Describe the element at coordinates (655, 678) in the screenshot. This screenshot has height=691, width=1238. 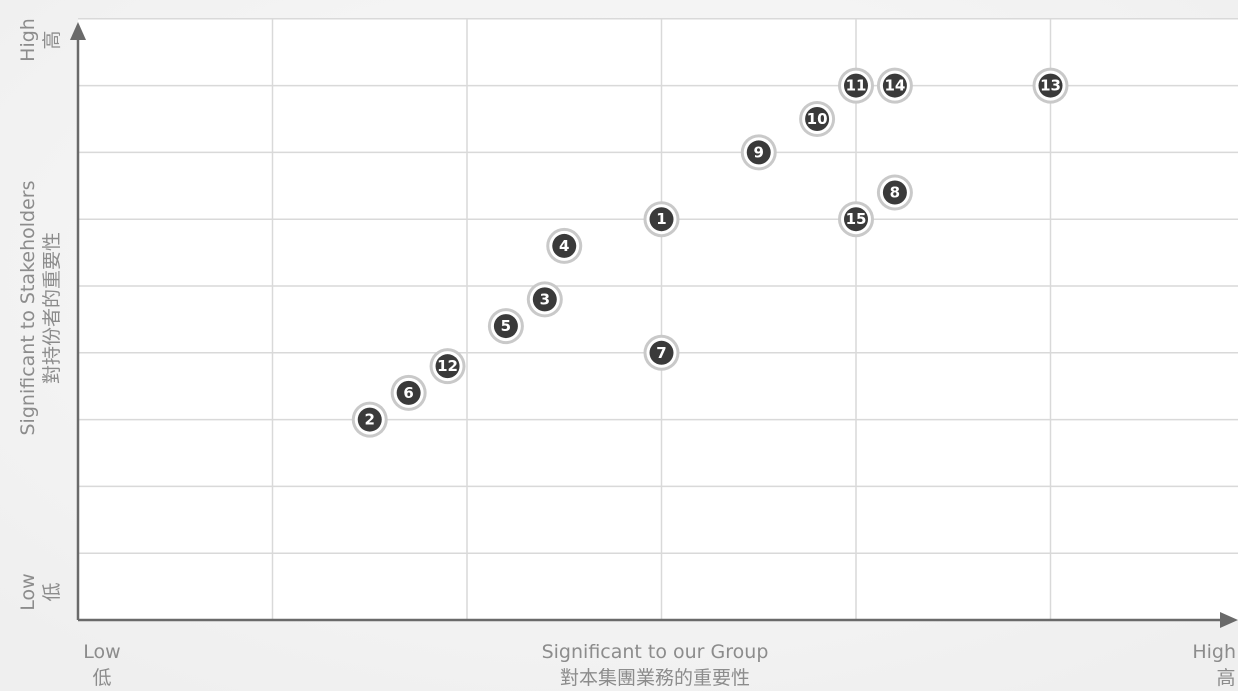
I see `x-axis-title-zh: 對本集團業務的重要性` at that location.